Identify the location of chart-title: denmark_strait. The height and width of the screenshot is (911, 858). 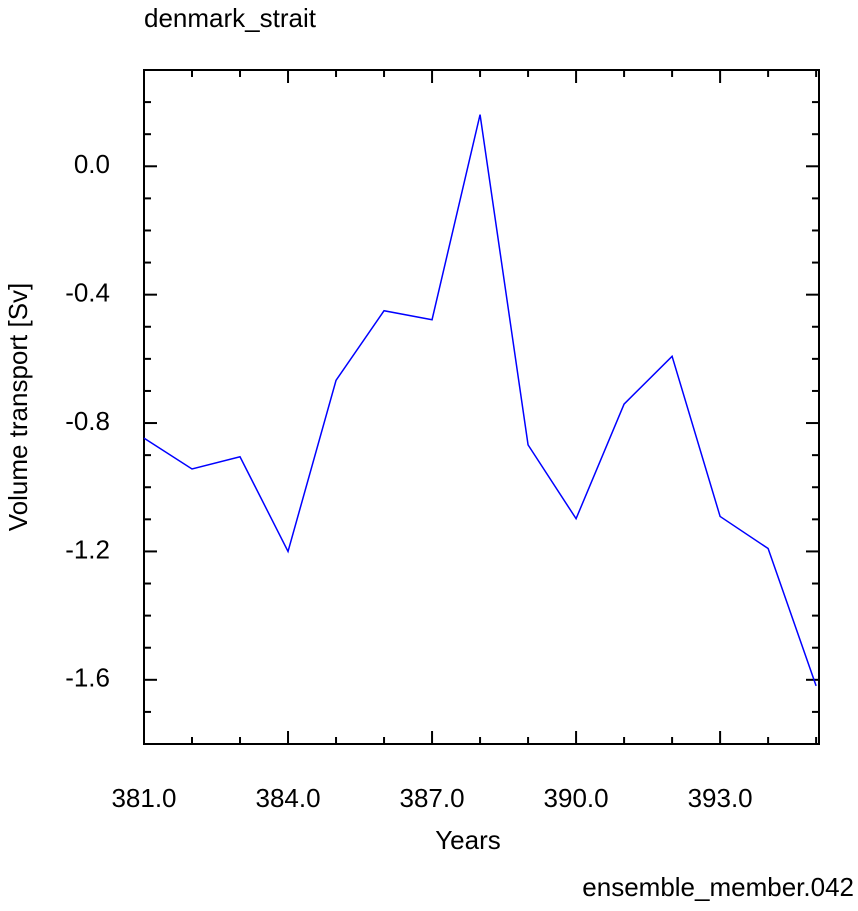
(230, 18).